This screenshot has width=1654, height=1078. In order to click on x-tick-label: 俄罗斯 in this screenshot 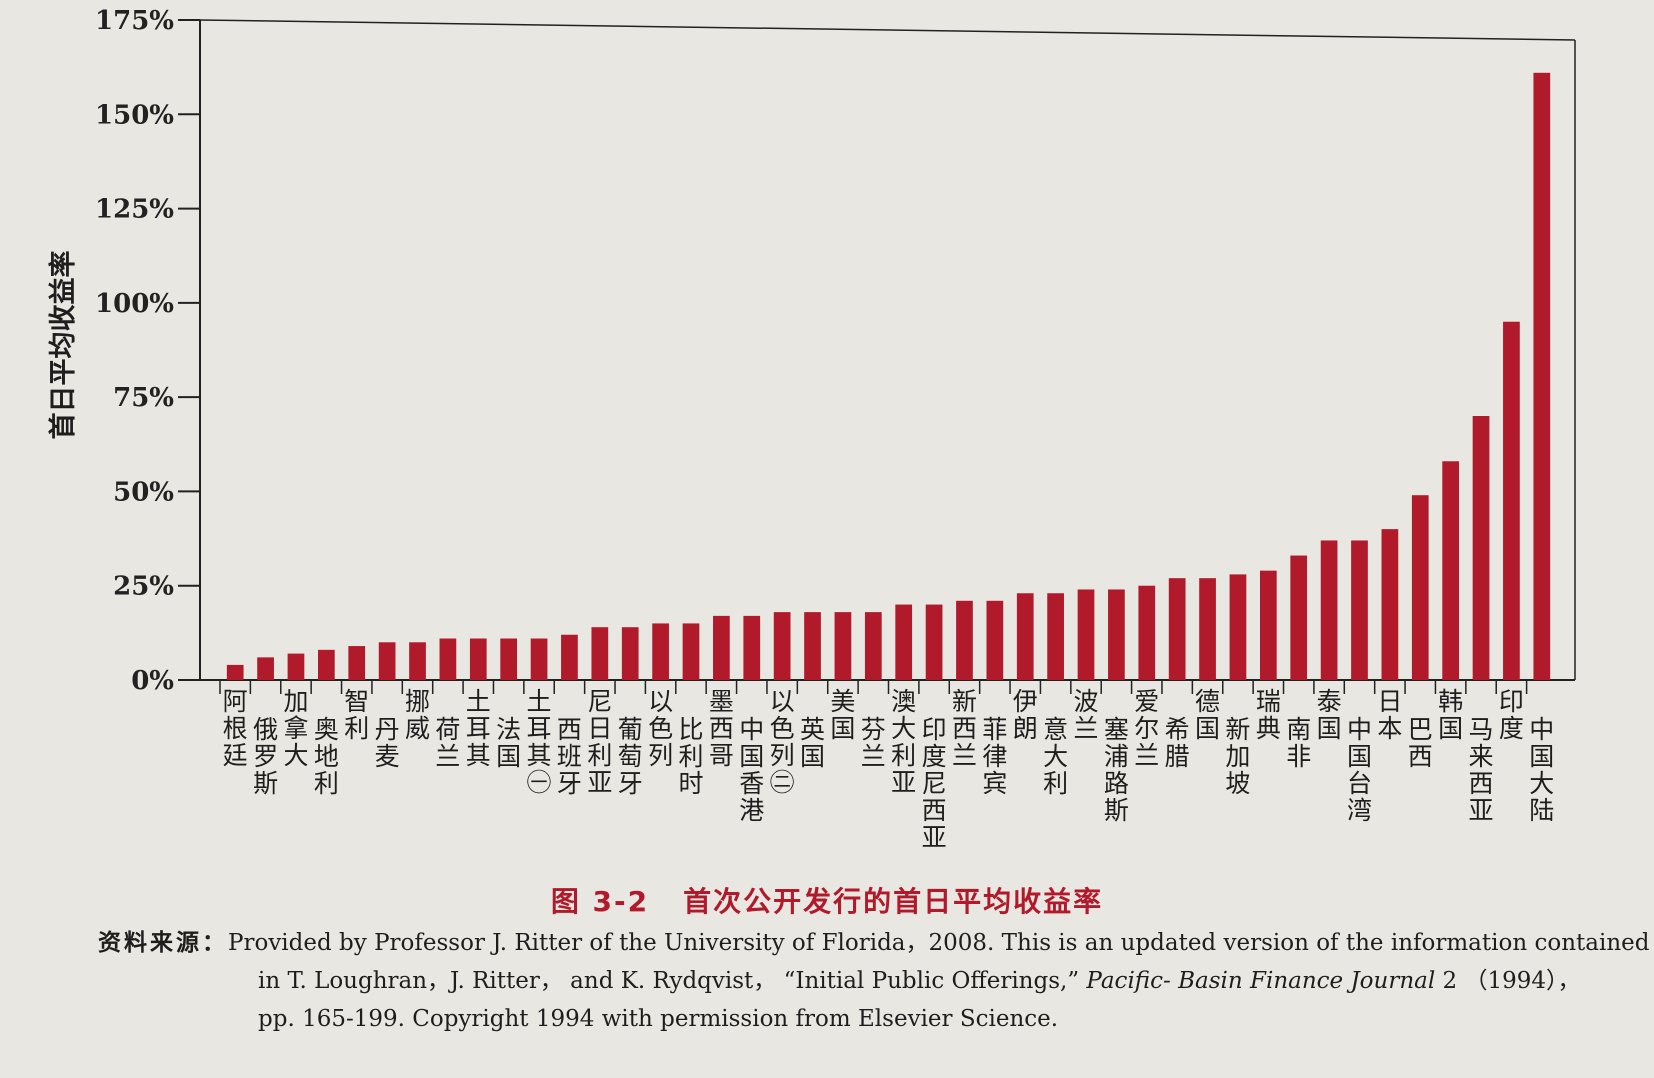, I will do `click(265, 756)`.